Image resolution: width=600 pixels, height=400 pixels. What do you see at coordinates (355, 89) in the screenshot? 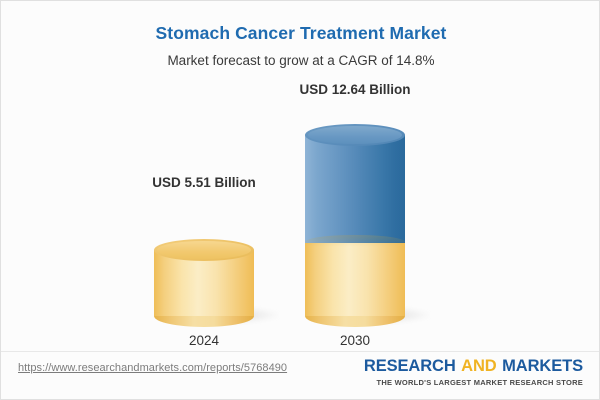
I see `bar-value-label-2030: USD 12.64 Billion` at bounding box center [355, 89].